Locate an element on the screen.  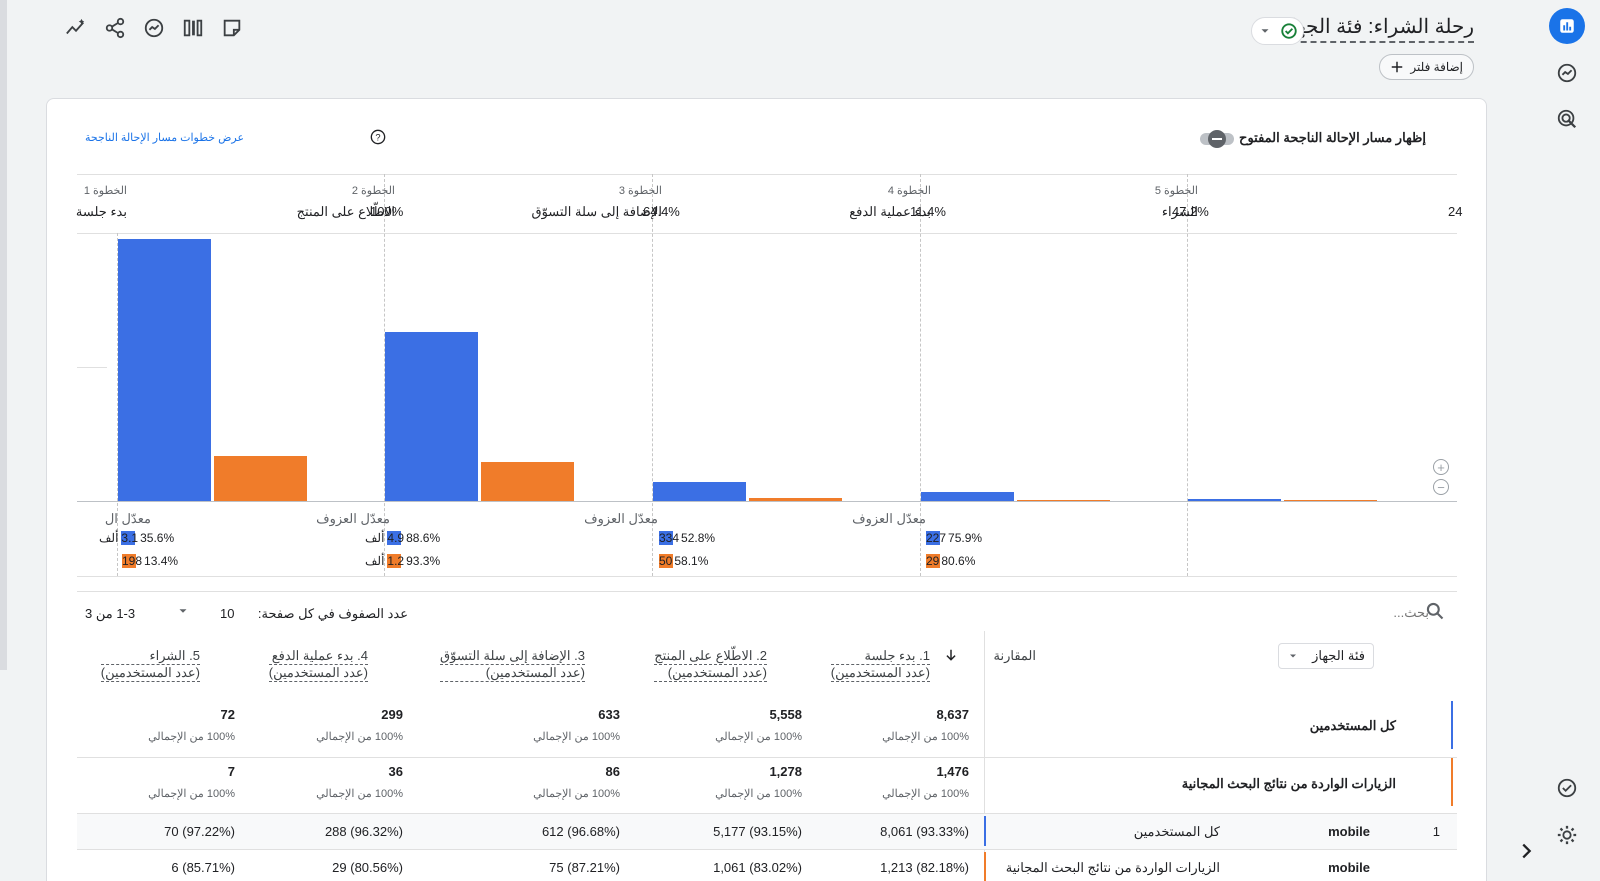
row-segment: الزيارات الواردة من نتائج البحث المجانية is located at coordinates (1112, 867).